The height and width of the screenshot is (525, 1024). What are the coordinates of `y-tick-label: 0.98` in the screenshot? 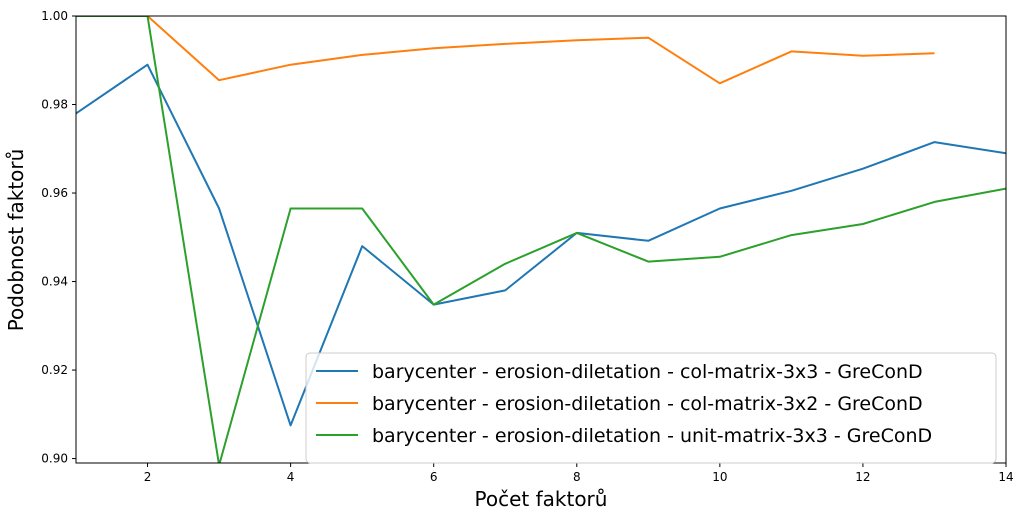 It's located at (54, 105).